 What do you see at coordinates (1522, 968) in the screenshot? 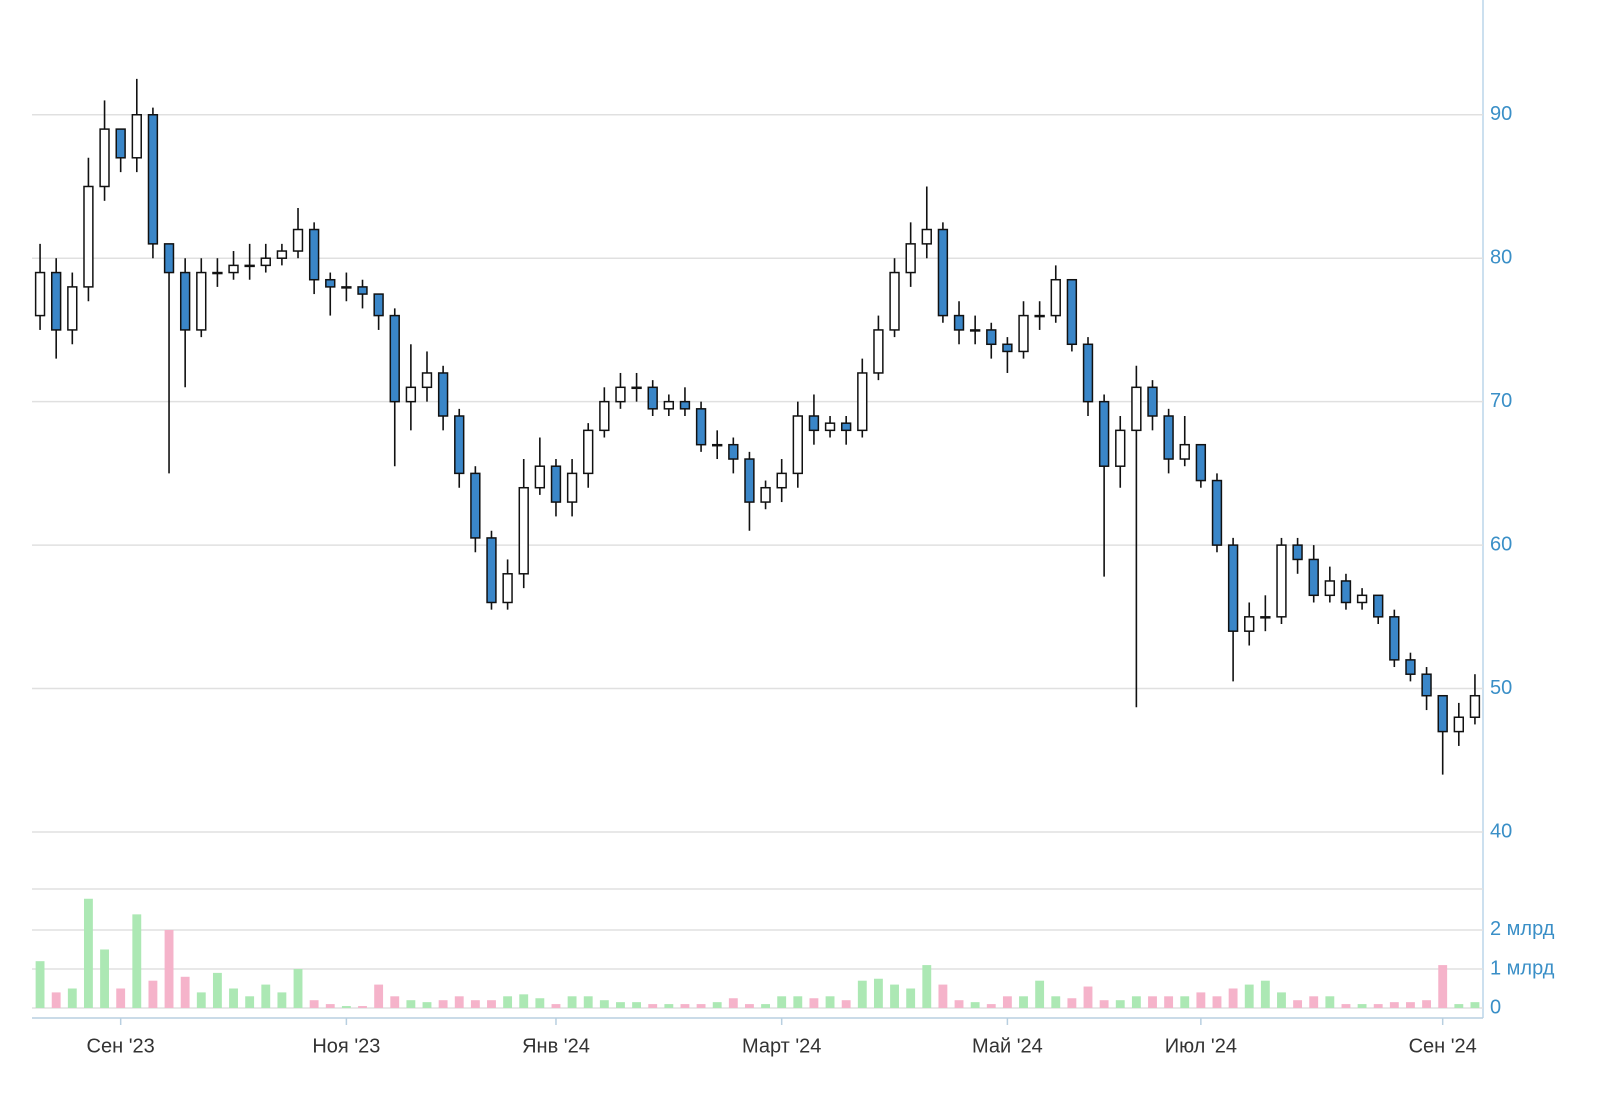
I see `y-tick-label: 1 млрд` at bounding box center [1522, 968].